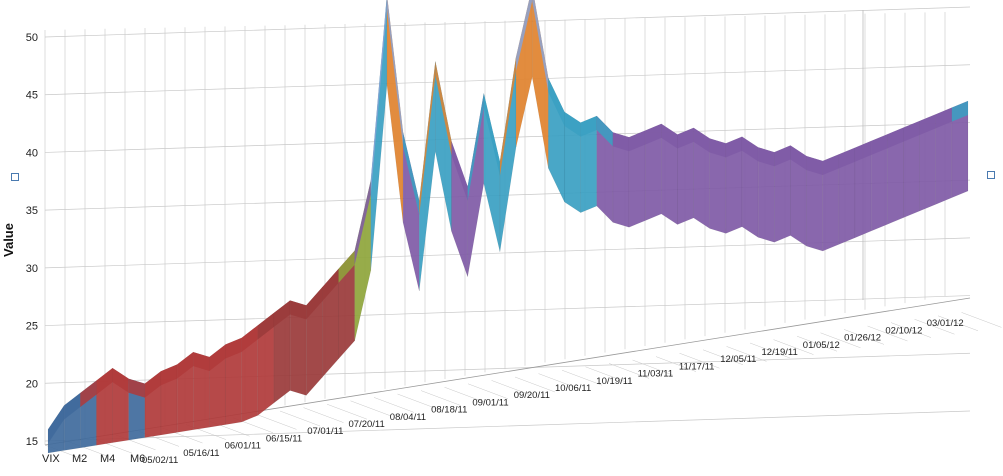 This screenshot has width=1003, height=476. I want to click on series-label: M4, so click(107, 459).